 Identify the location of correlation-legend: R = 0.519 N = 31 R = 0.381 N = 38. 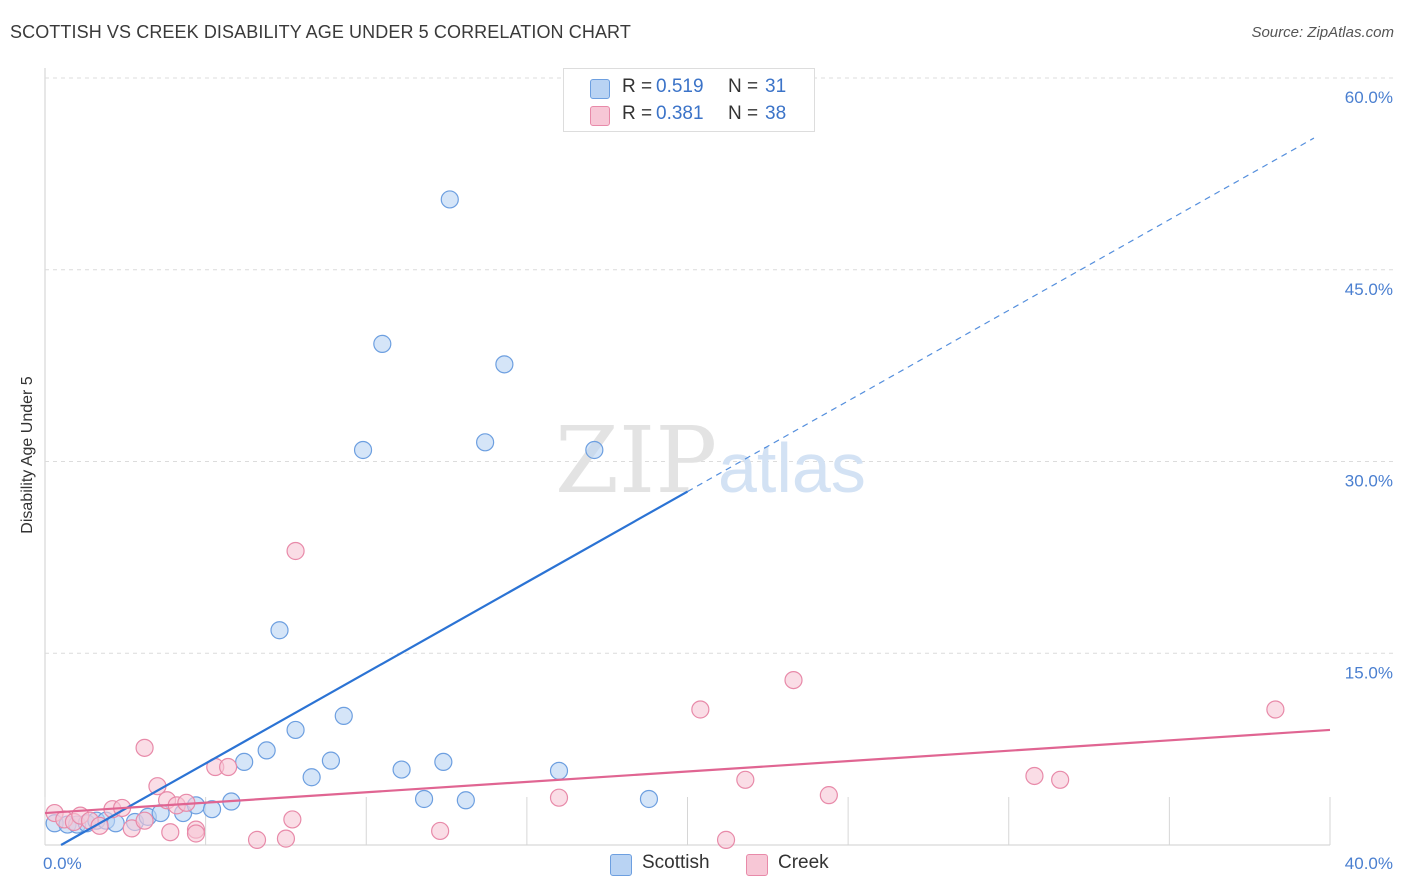
(689, 100).